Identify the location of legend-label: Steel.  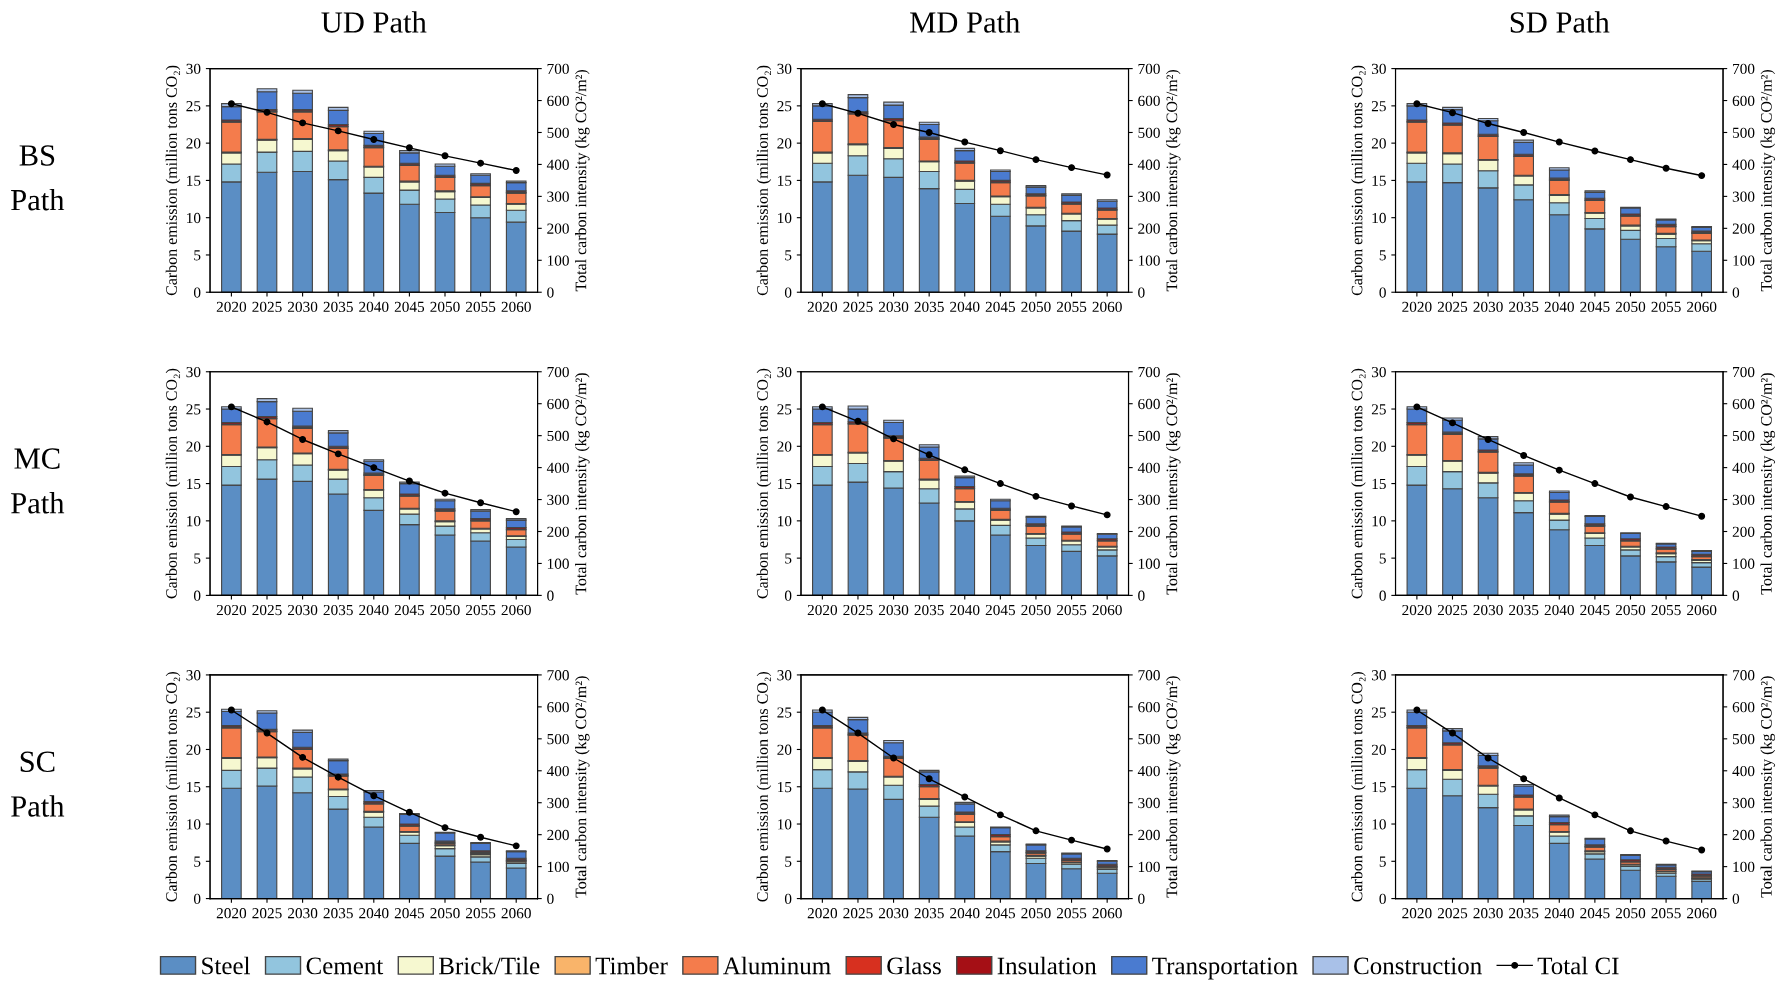
(226, 965).